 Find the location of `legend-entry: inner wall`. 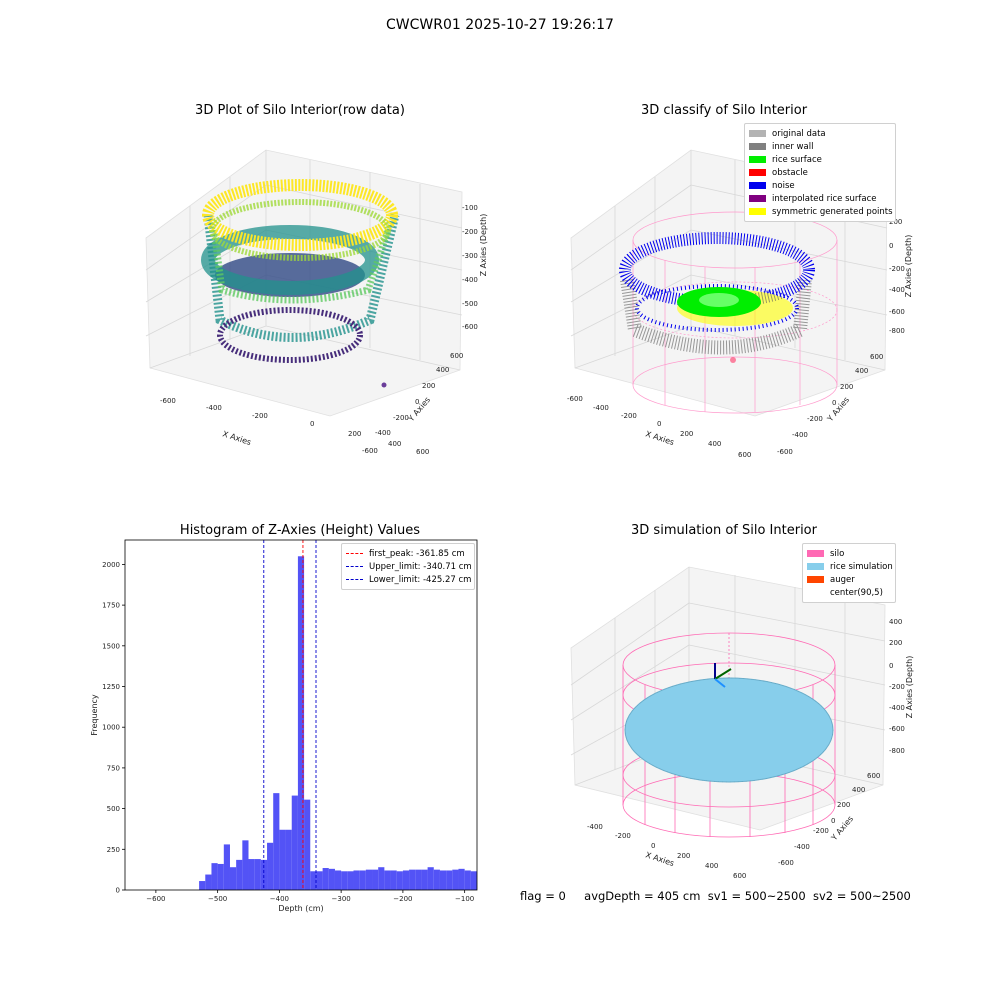

legend-entry: inner wall is located at coordinates (820, 146).